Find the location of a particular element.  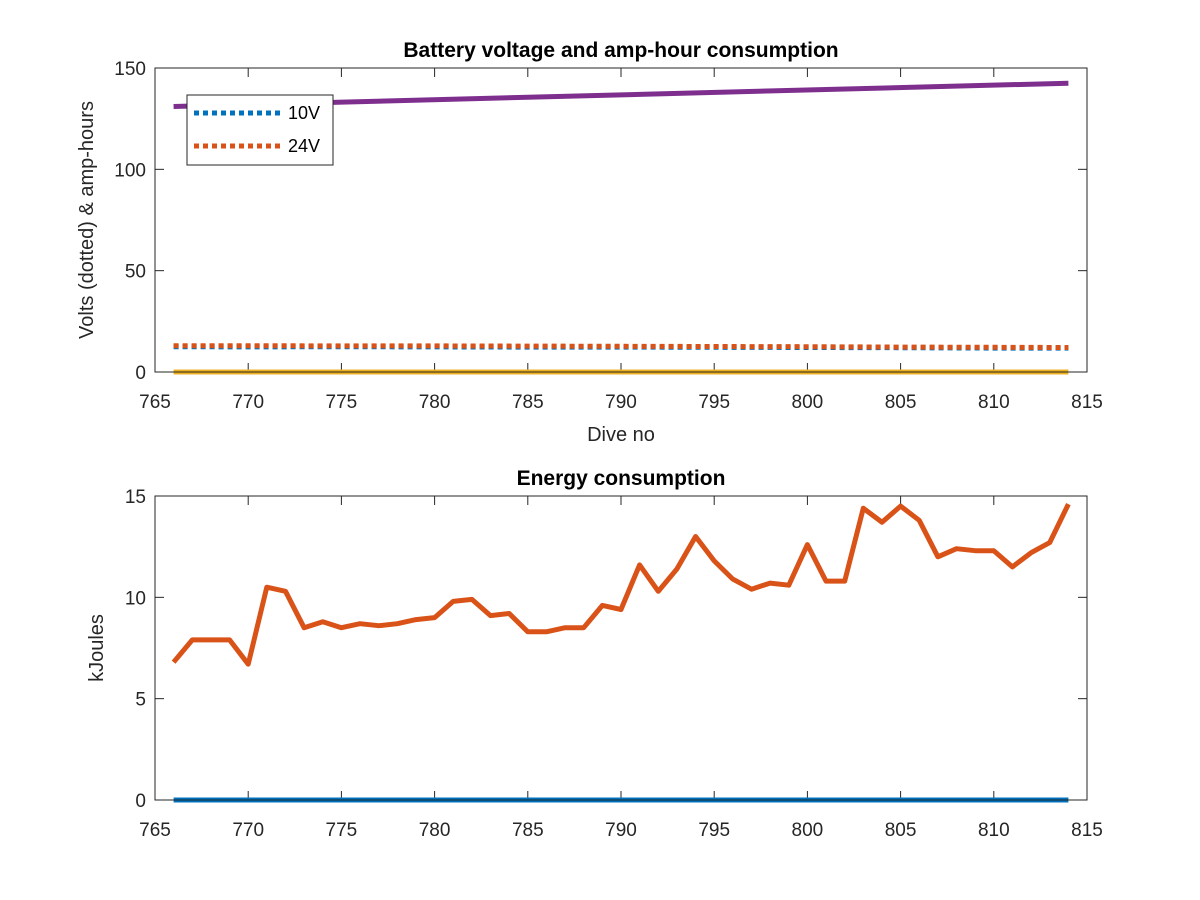

top-y-tick-label: 100 is located at coordinates (130, 170).